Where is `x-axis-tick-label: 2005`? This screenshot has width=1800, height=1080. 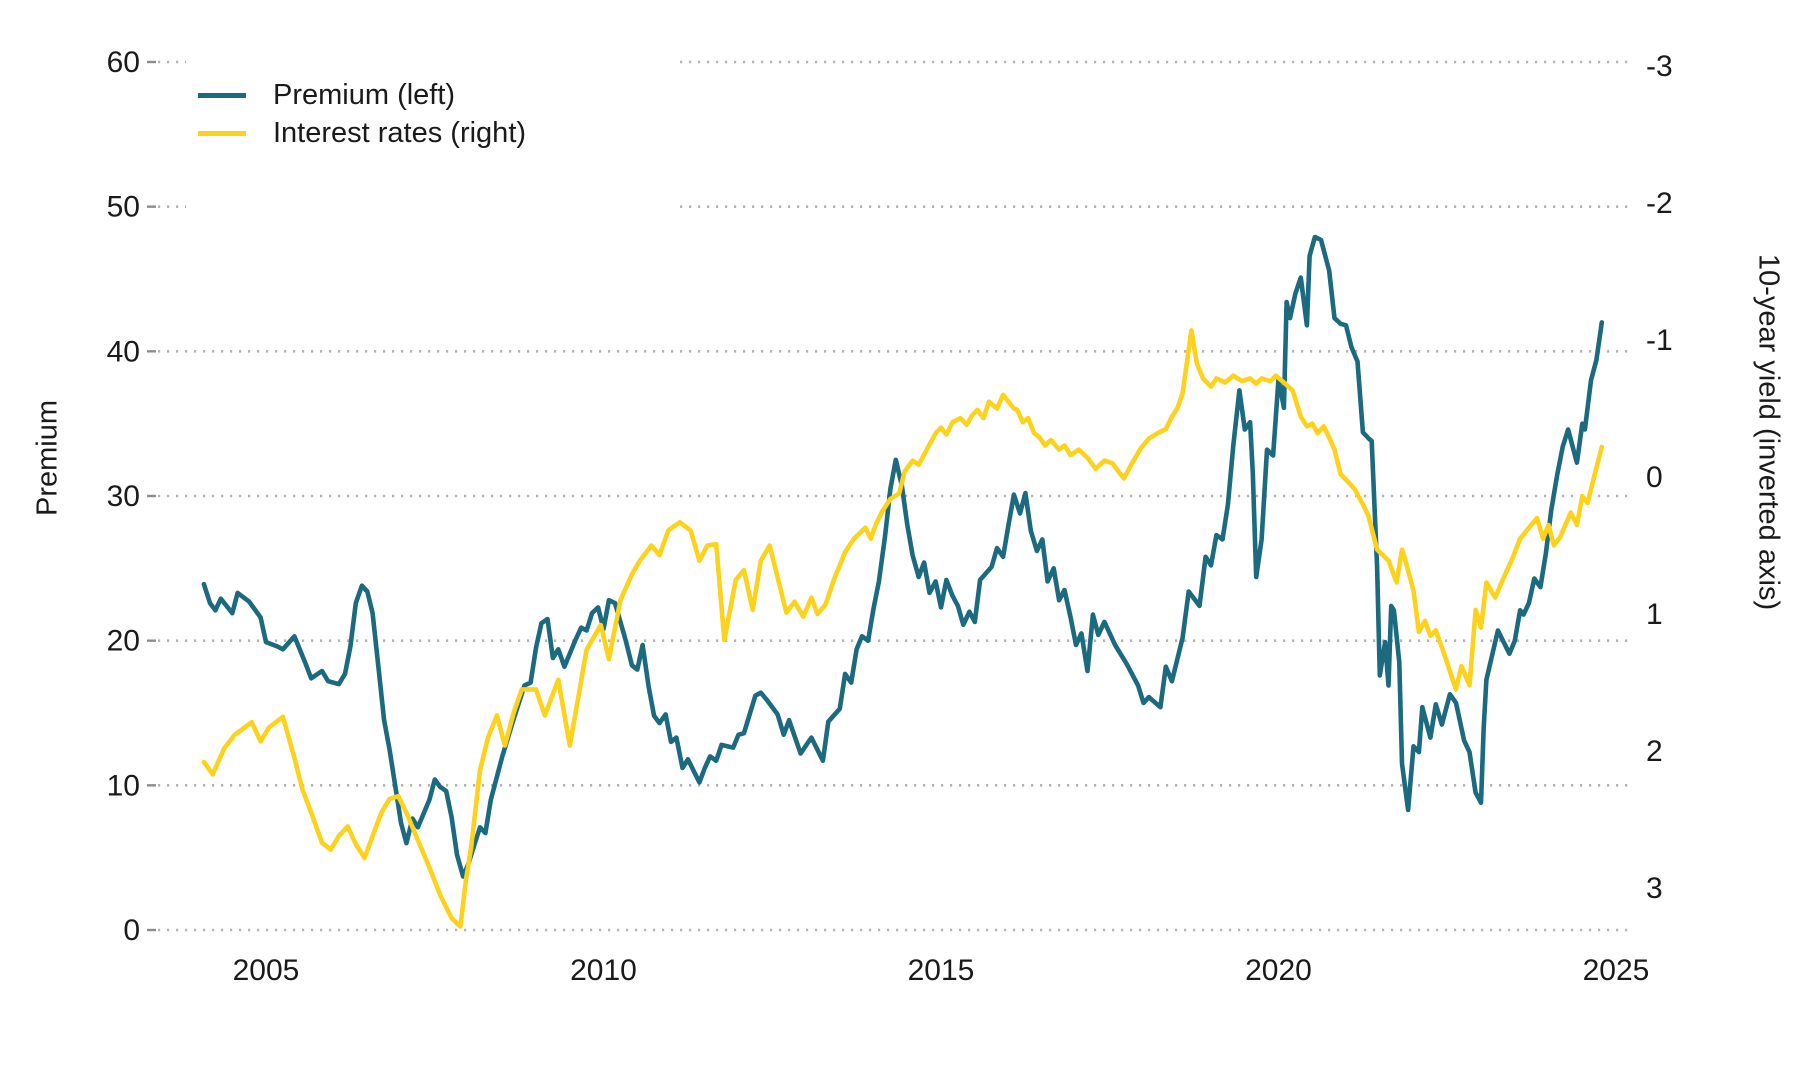 x-axis-tick-label: 2005 is located at coordinates (266, 970).